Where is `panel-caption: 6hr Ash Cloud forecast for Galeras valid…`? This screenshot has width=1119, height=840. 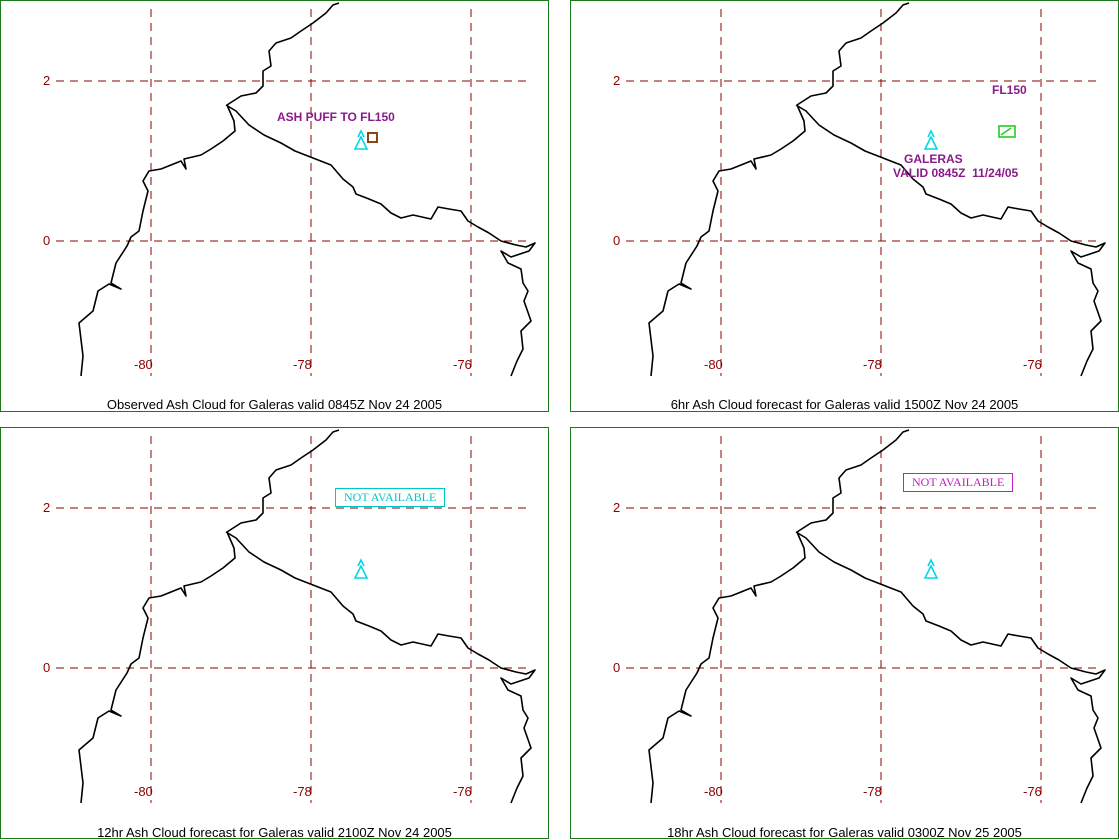 panel-caption: 6hr Ash Cloud forecast for Galeras valid… is located at coordinates (844, 404).